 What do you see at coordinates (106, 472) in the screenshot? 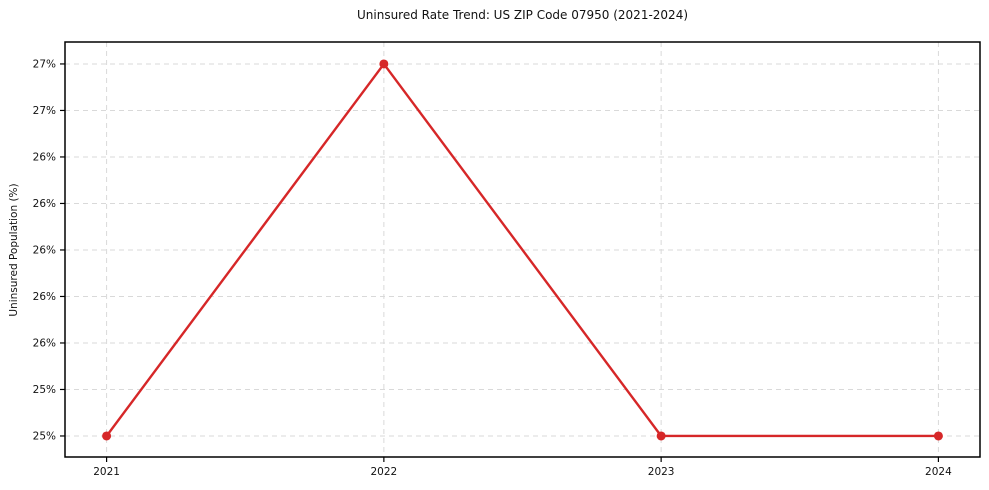
I see `x-tick-label: 2021` at bounding box center [106, 472].